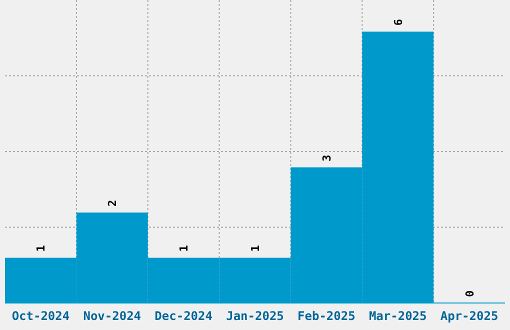 This screenshot has width=510, height=330. I want to click on x-tick-label: Jan-2025, so click(255, 316).